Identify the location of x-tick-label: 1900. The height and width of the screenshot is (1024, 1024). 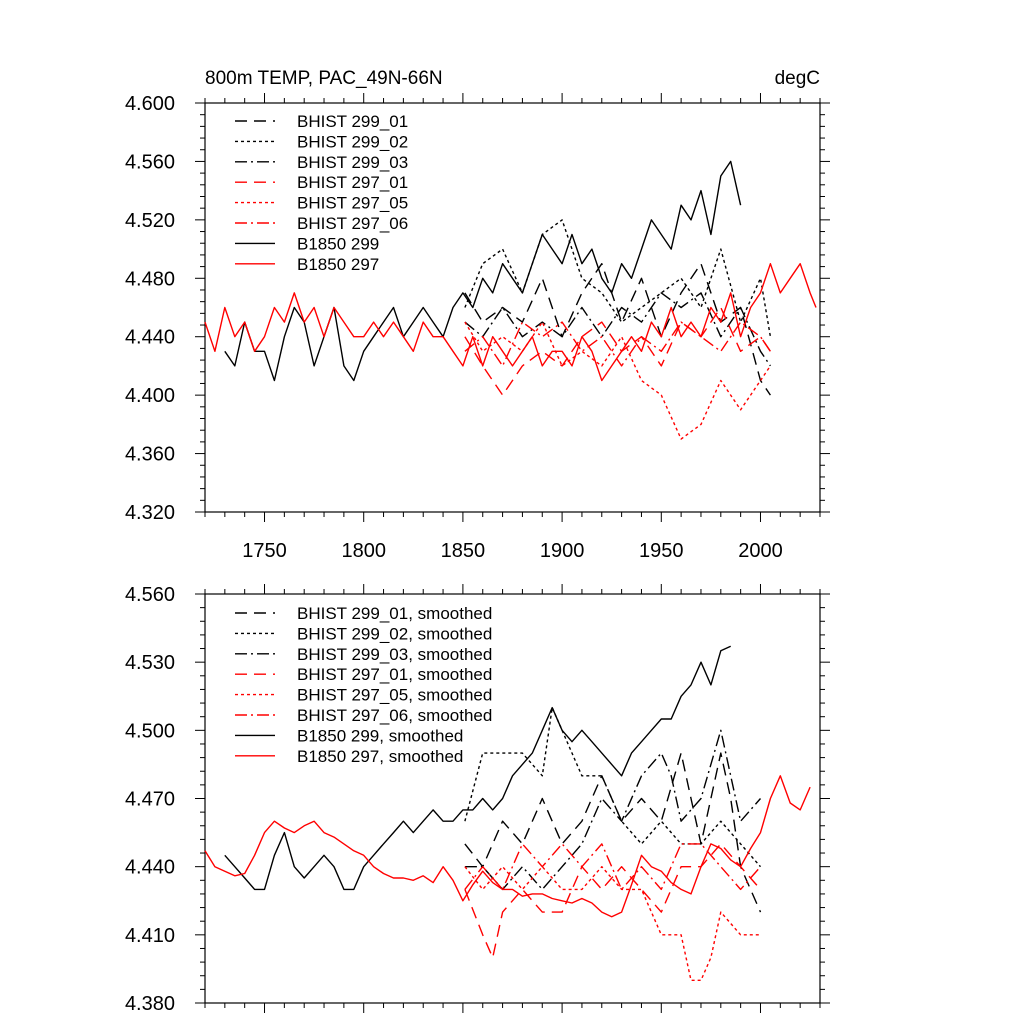
(562, 551).